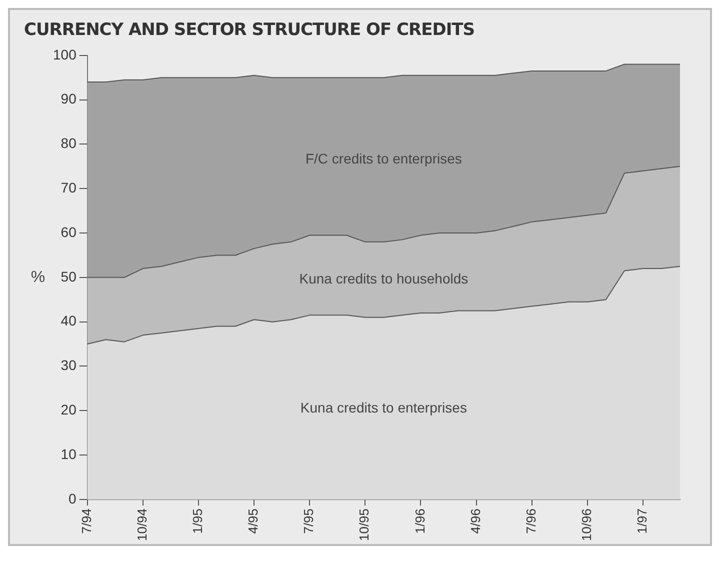 This screenshot has height=571, width=719. I want to click on y-tick-label: 90, so click(68, 98).